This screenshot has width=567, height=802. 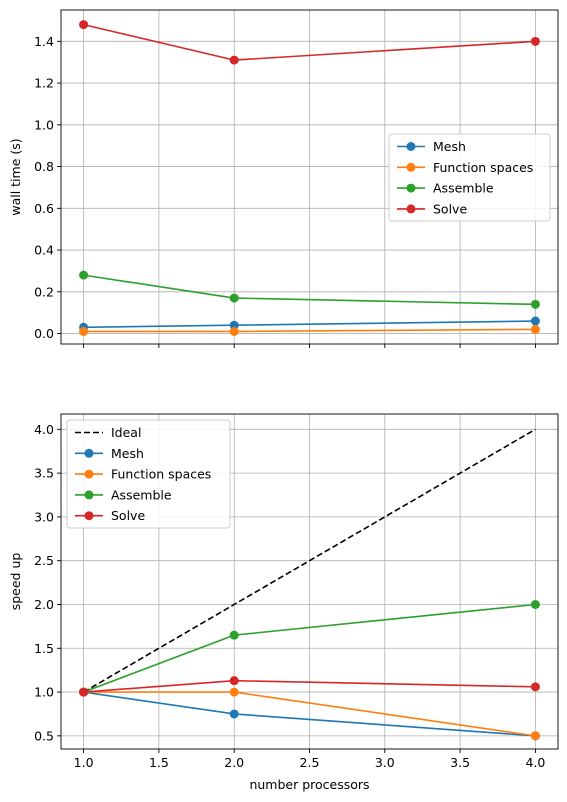 What do you see at coordinates (310, 762) in the screenshot?
I see `x-tick-label: 2.5` at bounding box center [310, 762].